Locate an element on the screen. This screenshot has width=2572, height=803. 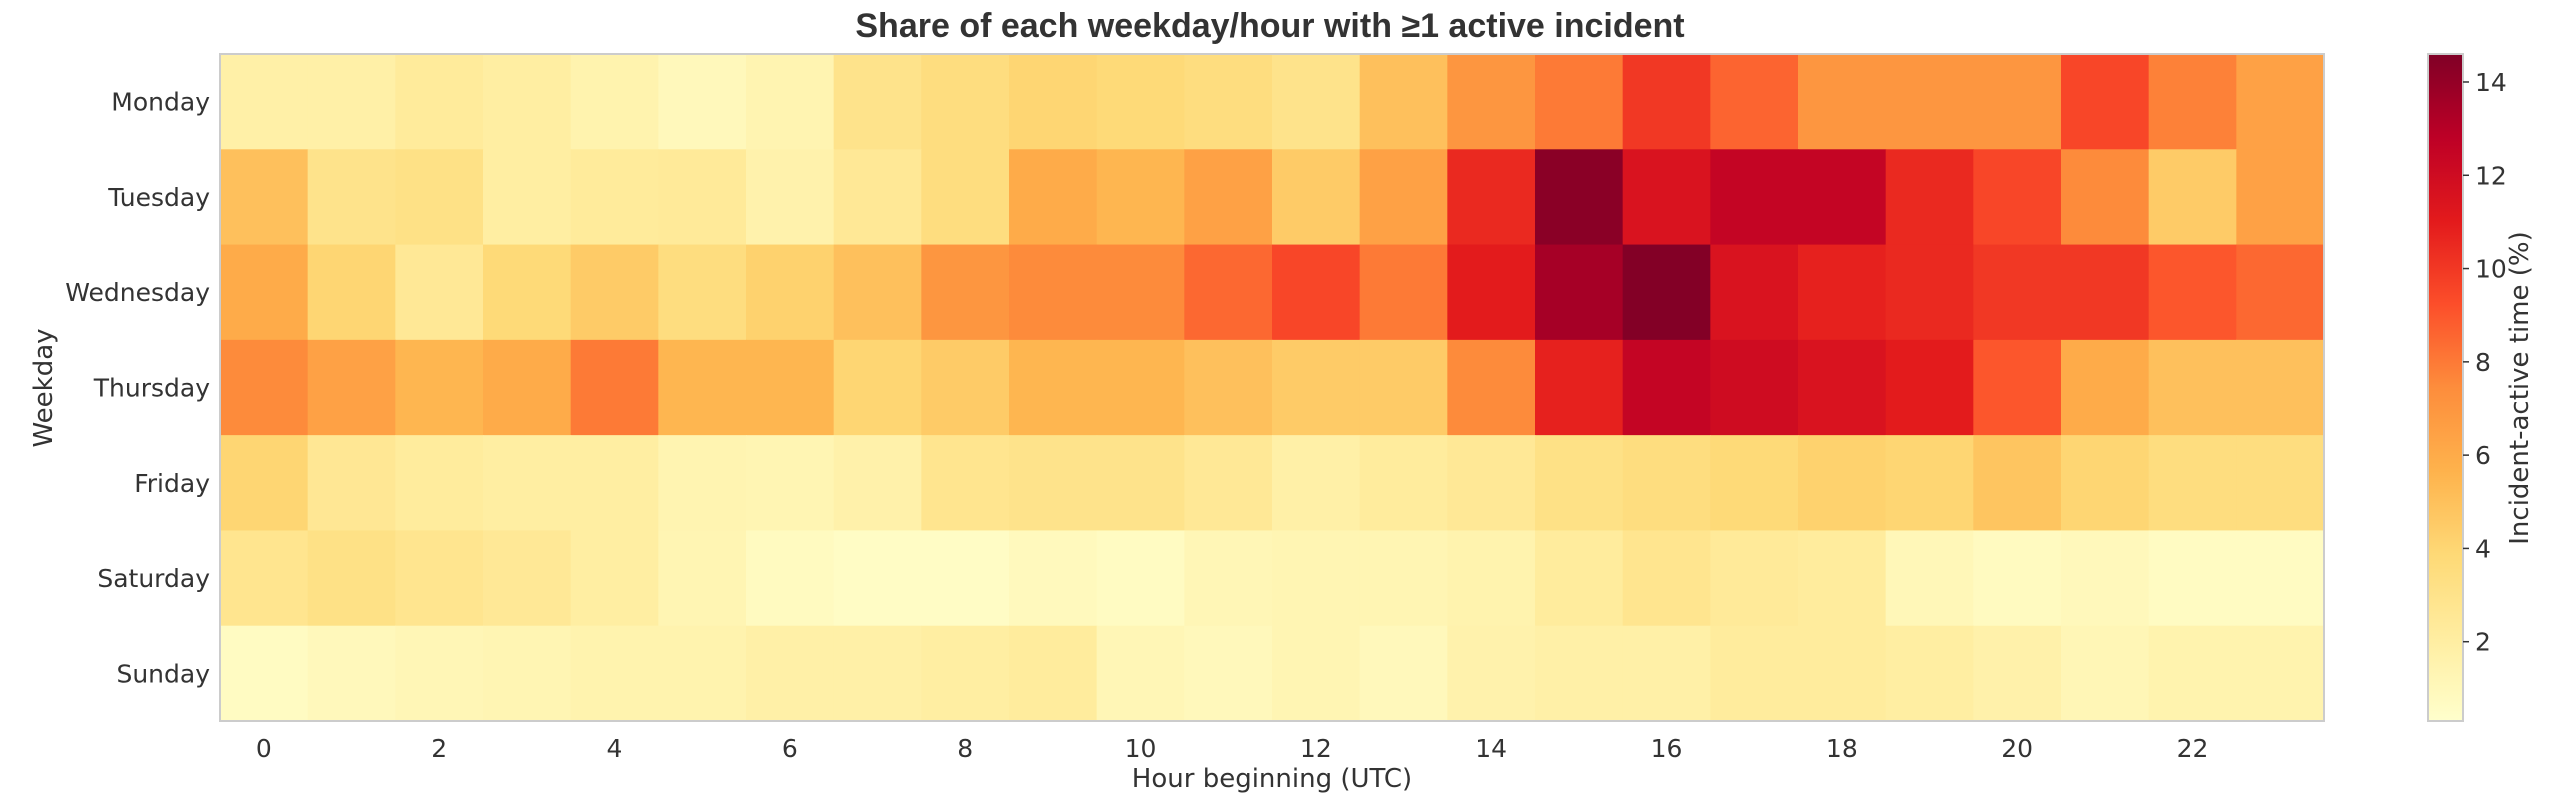
row-label: Wednesday is located at coordinates (137, 292).